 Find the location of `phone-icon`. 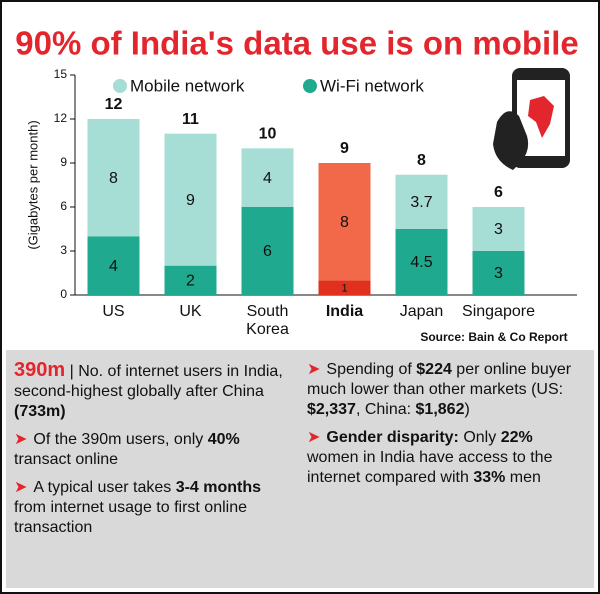

phone-icon is located at coordinates (531, 119).